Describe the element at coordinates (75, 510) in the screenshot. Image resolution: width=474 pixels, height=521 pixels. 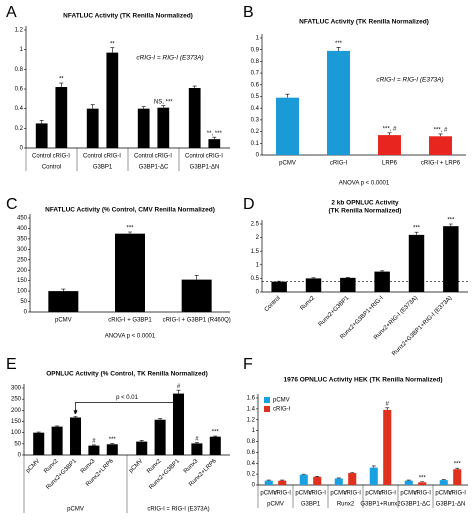
I see `group-label: pCMV` at that location.